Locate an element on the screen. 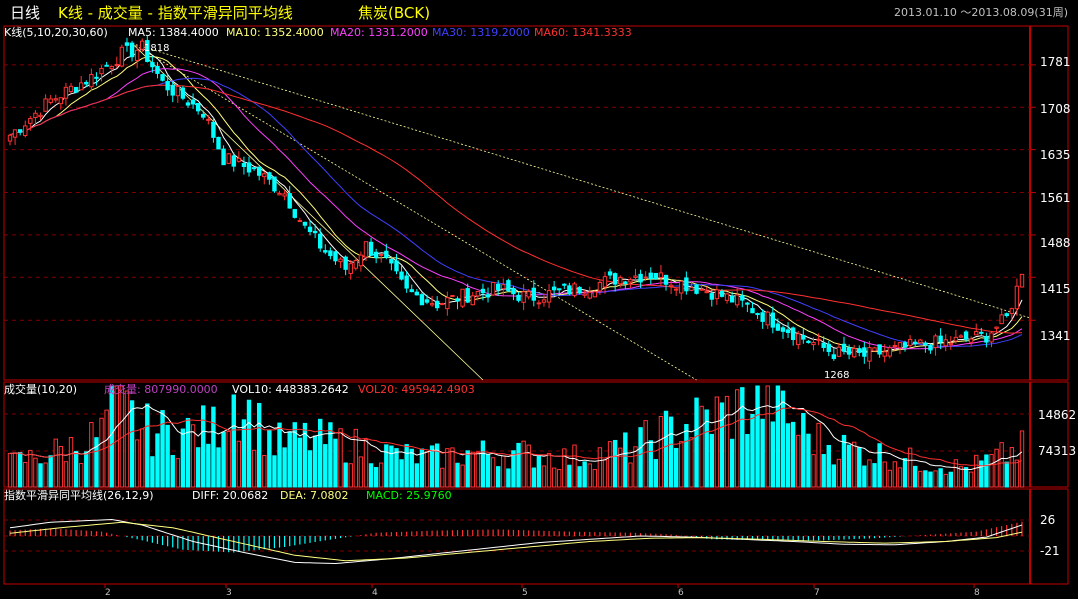 This screenshot has width=1078, height=599. low-price-label: 1268 is located at coordinates (836, 375).